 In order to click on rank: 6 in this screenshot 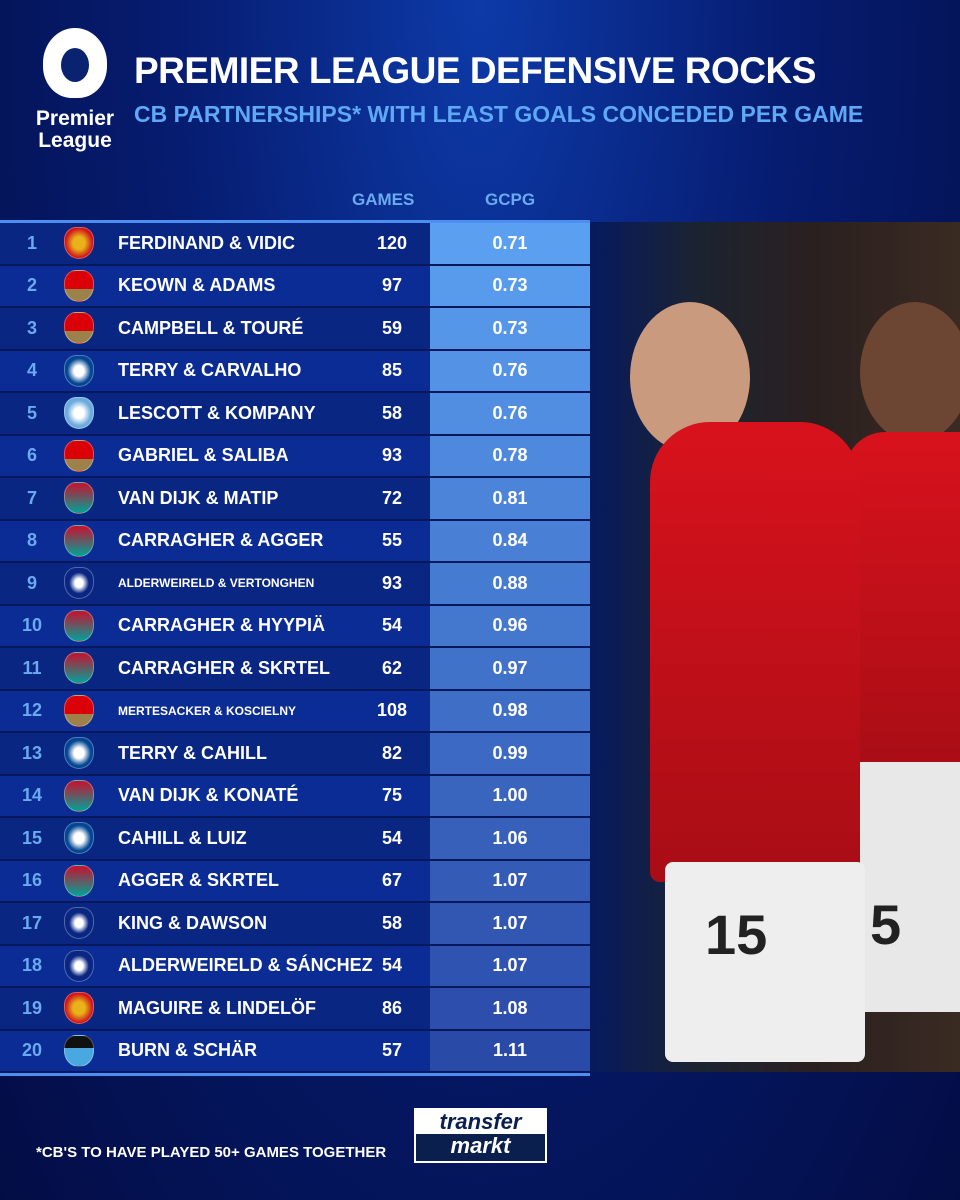, I will do `click(31, 455)`.